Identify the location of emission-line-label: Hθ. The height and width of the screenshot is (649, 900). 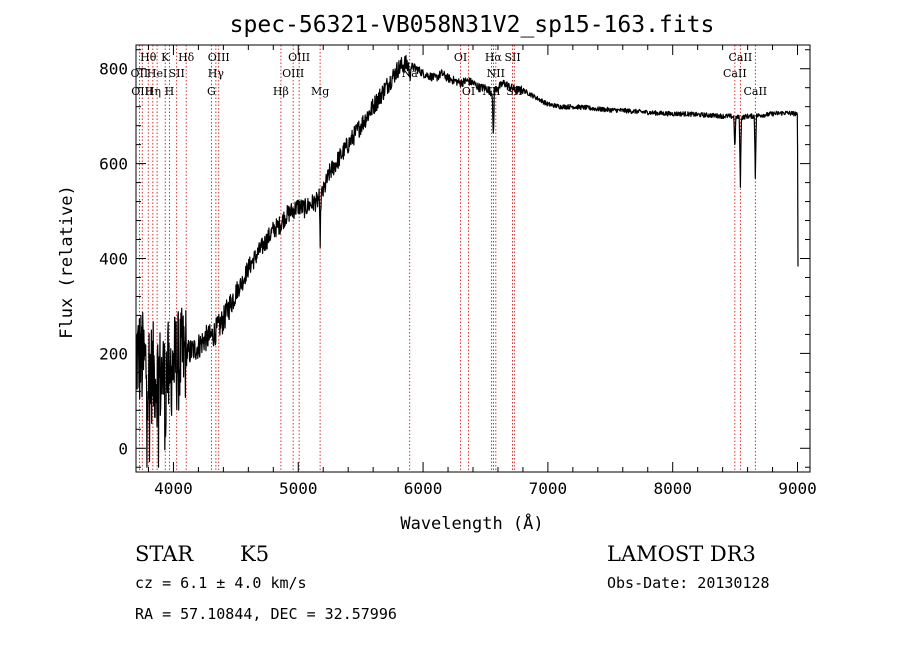
(148, 57).